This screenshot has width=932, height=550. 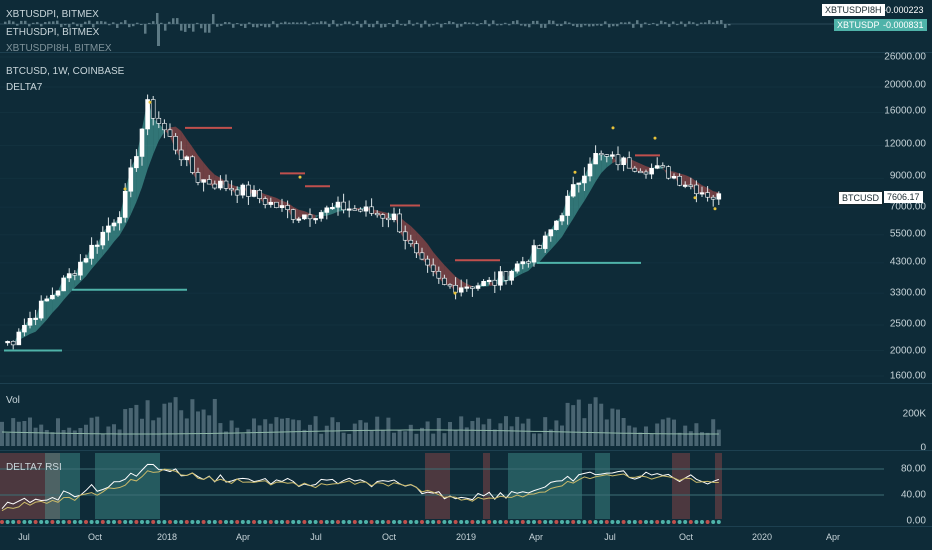 What do you see at coordinates (861, 198) in the screenshot?
I see `btcusd-tag: BTCUSD` at bounding box center [861, 198].